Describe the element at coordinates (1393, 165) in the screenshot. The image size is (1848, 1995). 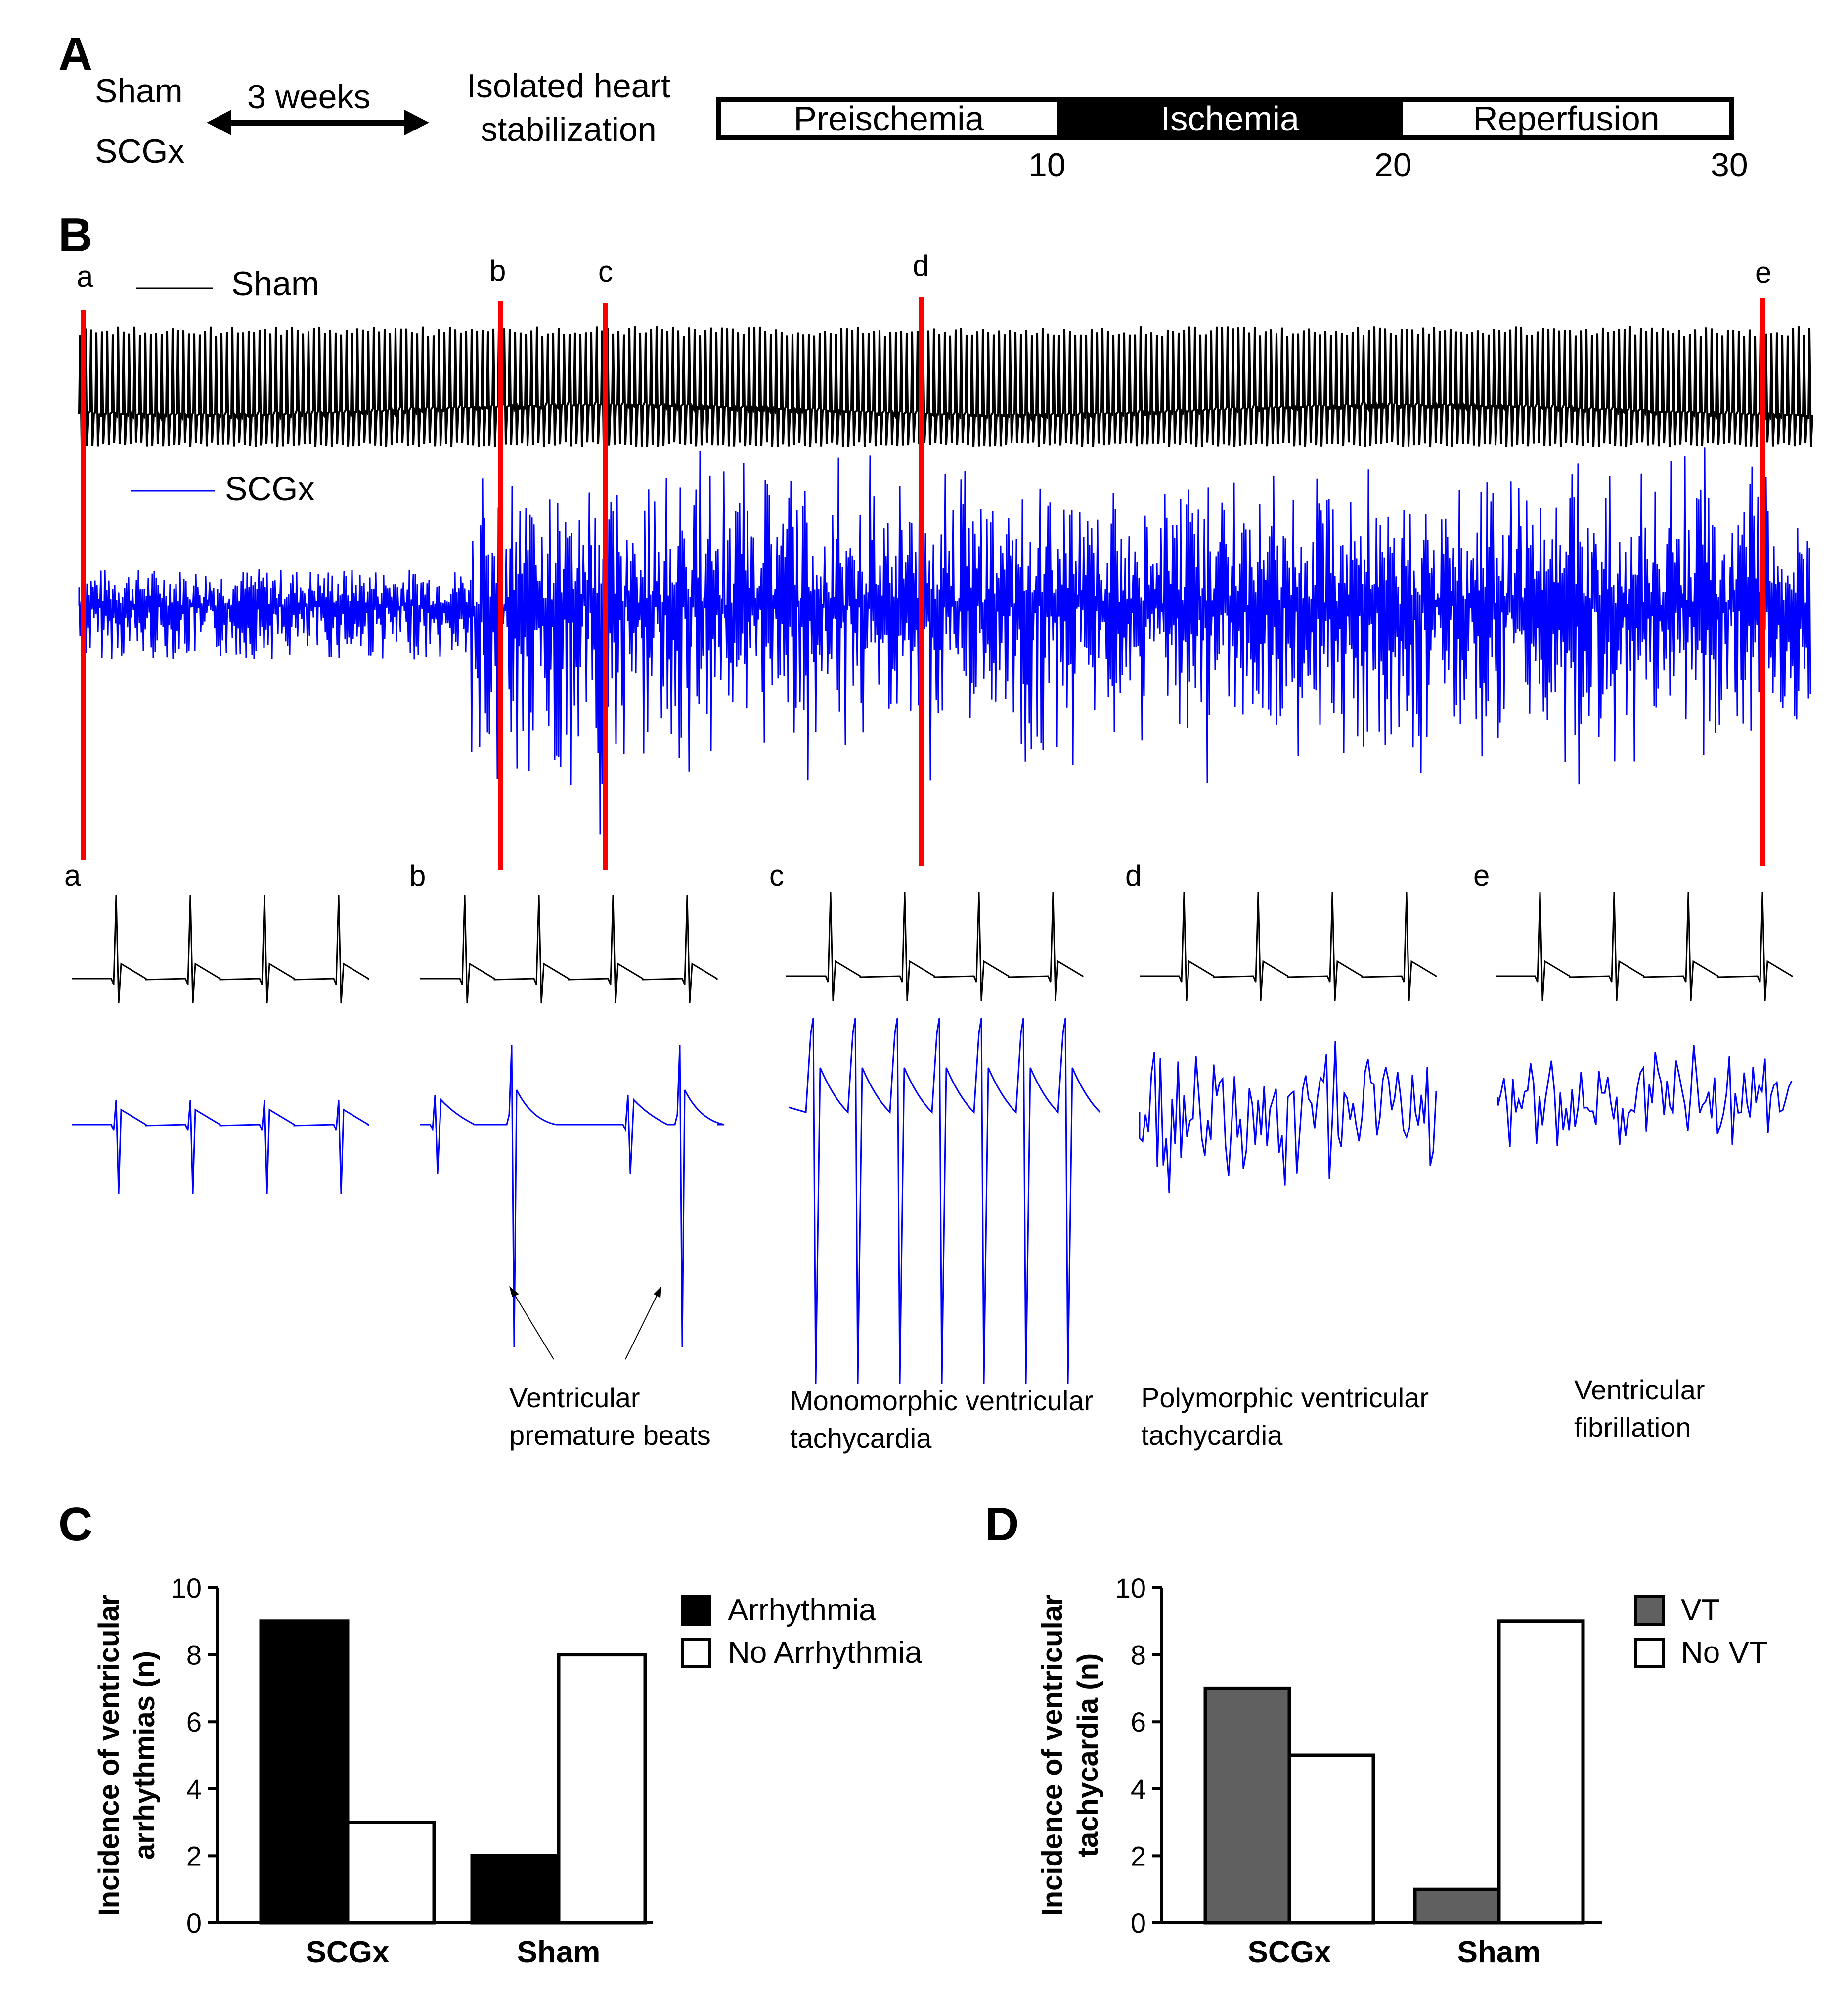
I see `timeline-tick-20: 20` at that location.